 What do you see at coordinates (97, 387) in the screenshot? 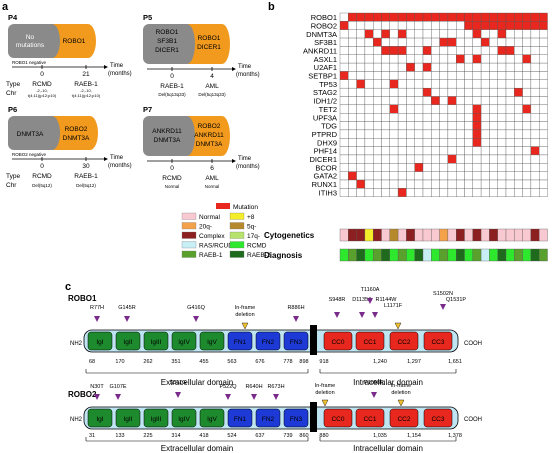
I see `mutation-label: N30T` at bounding box center [97, 387].